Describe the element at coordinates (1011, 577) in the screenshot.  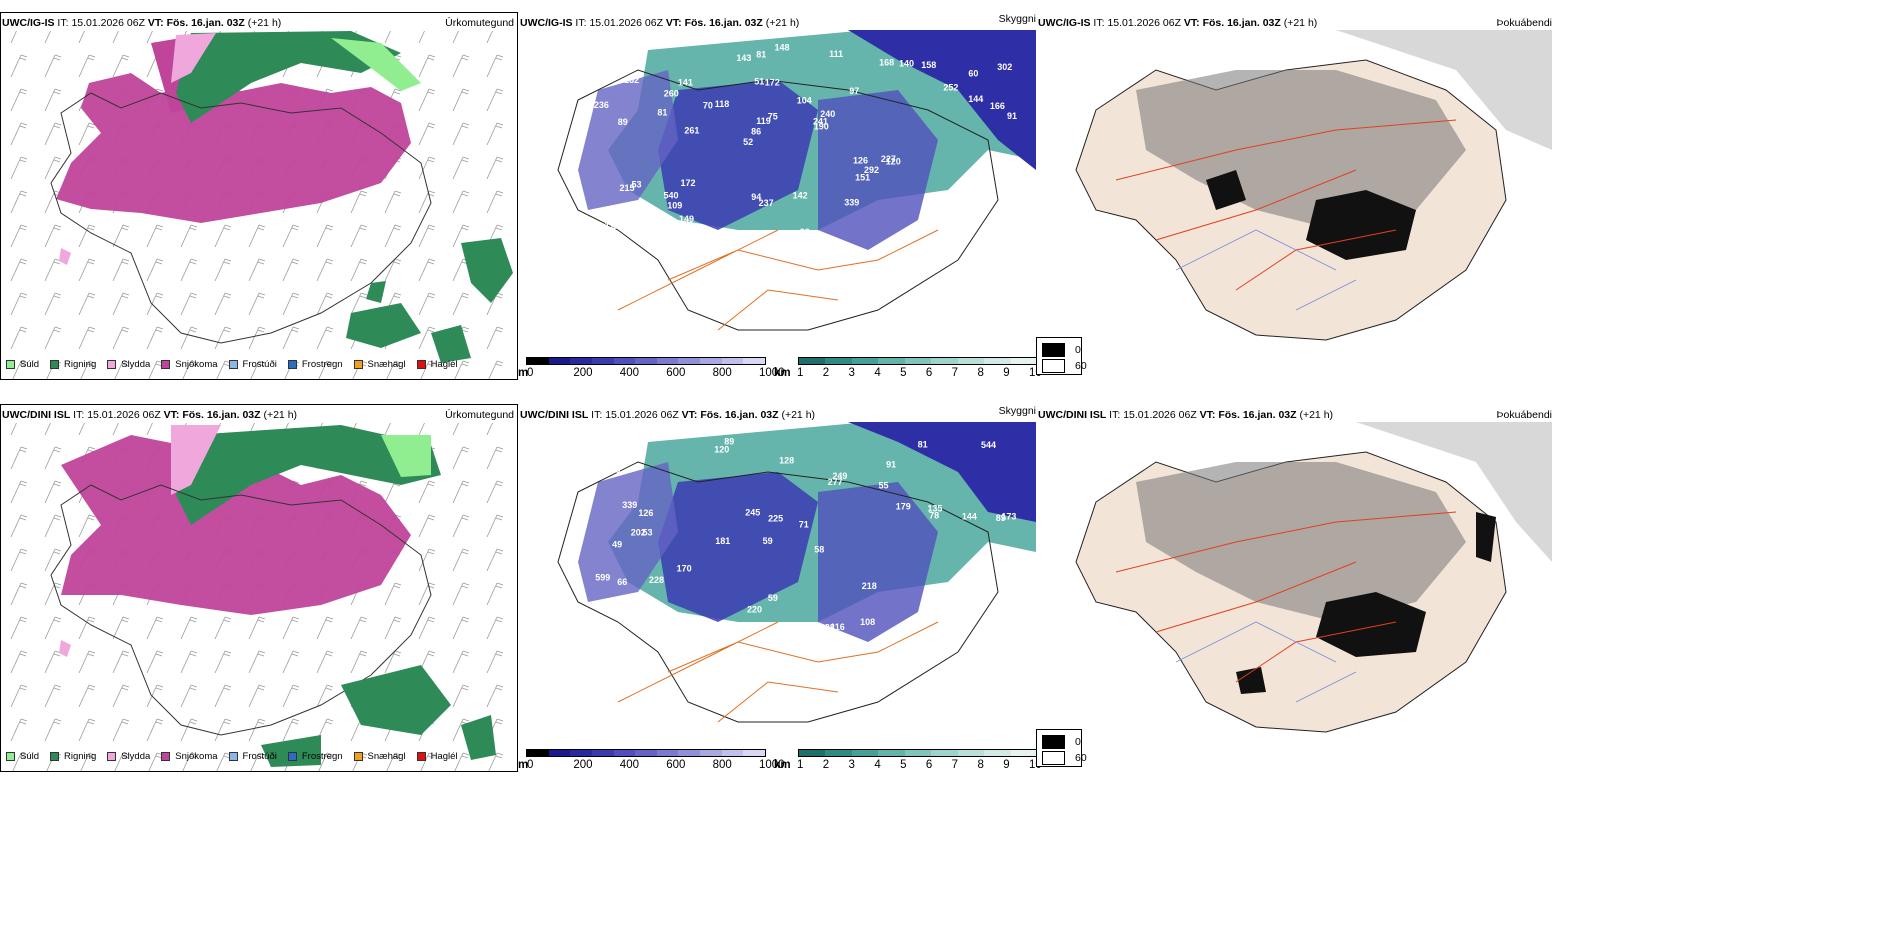
I see `ceiling-value-label: 242` at that location.